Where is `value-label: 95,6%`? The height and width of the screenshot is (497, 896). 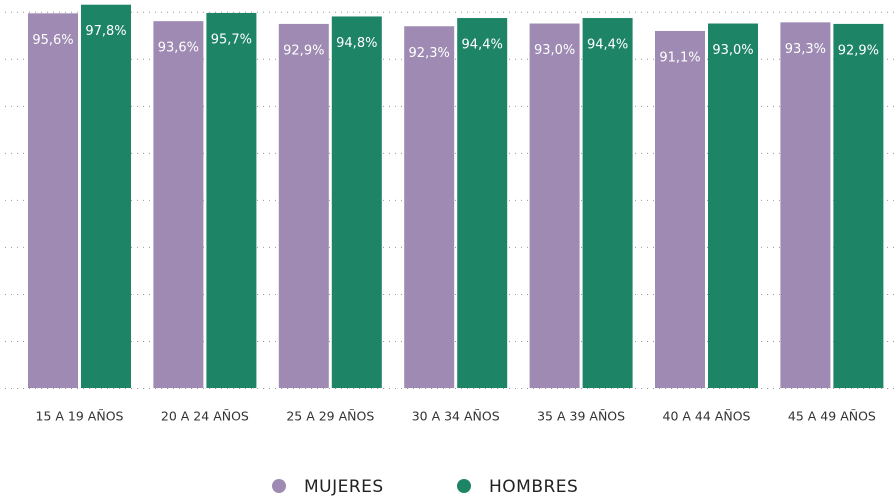 value-label: 95,6% is located at coordinates (52, 40).